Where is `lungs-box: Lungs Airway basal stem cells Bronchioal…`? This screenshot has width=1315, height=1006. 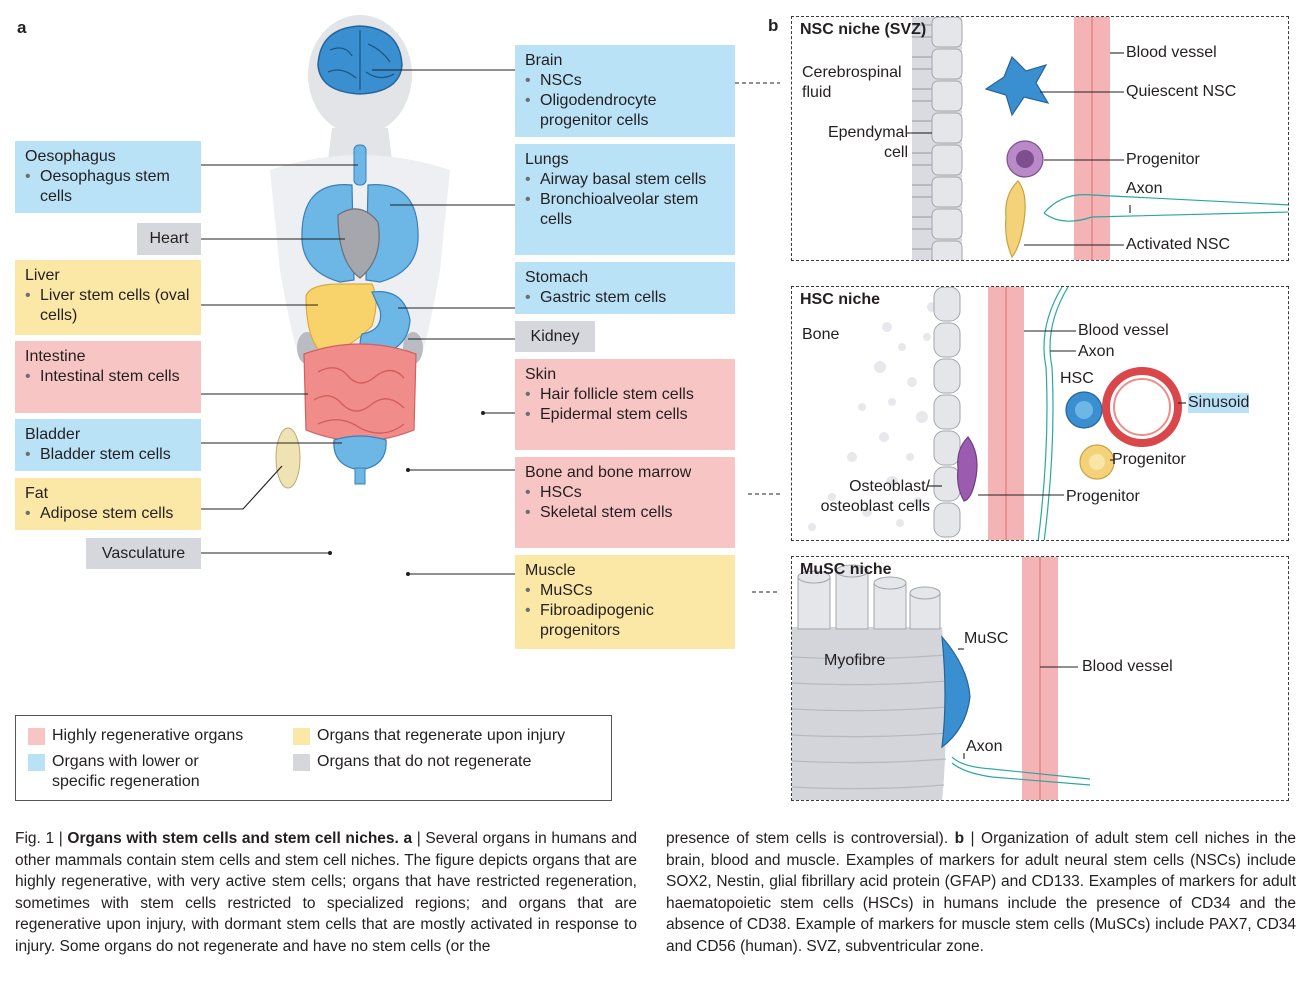 lungs-box: Lungs Airway basal stem cells Bronchioal… is located at coordinates (625, 199).